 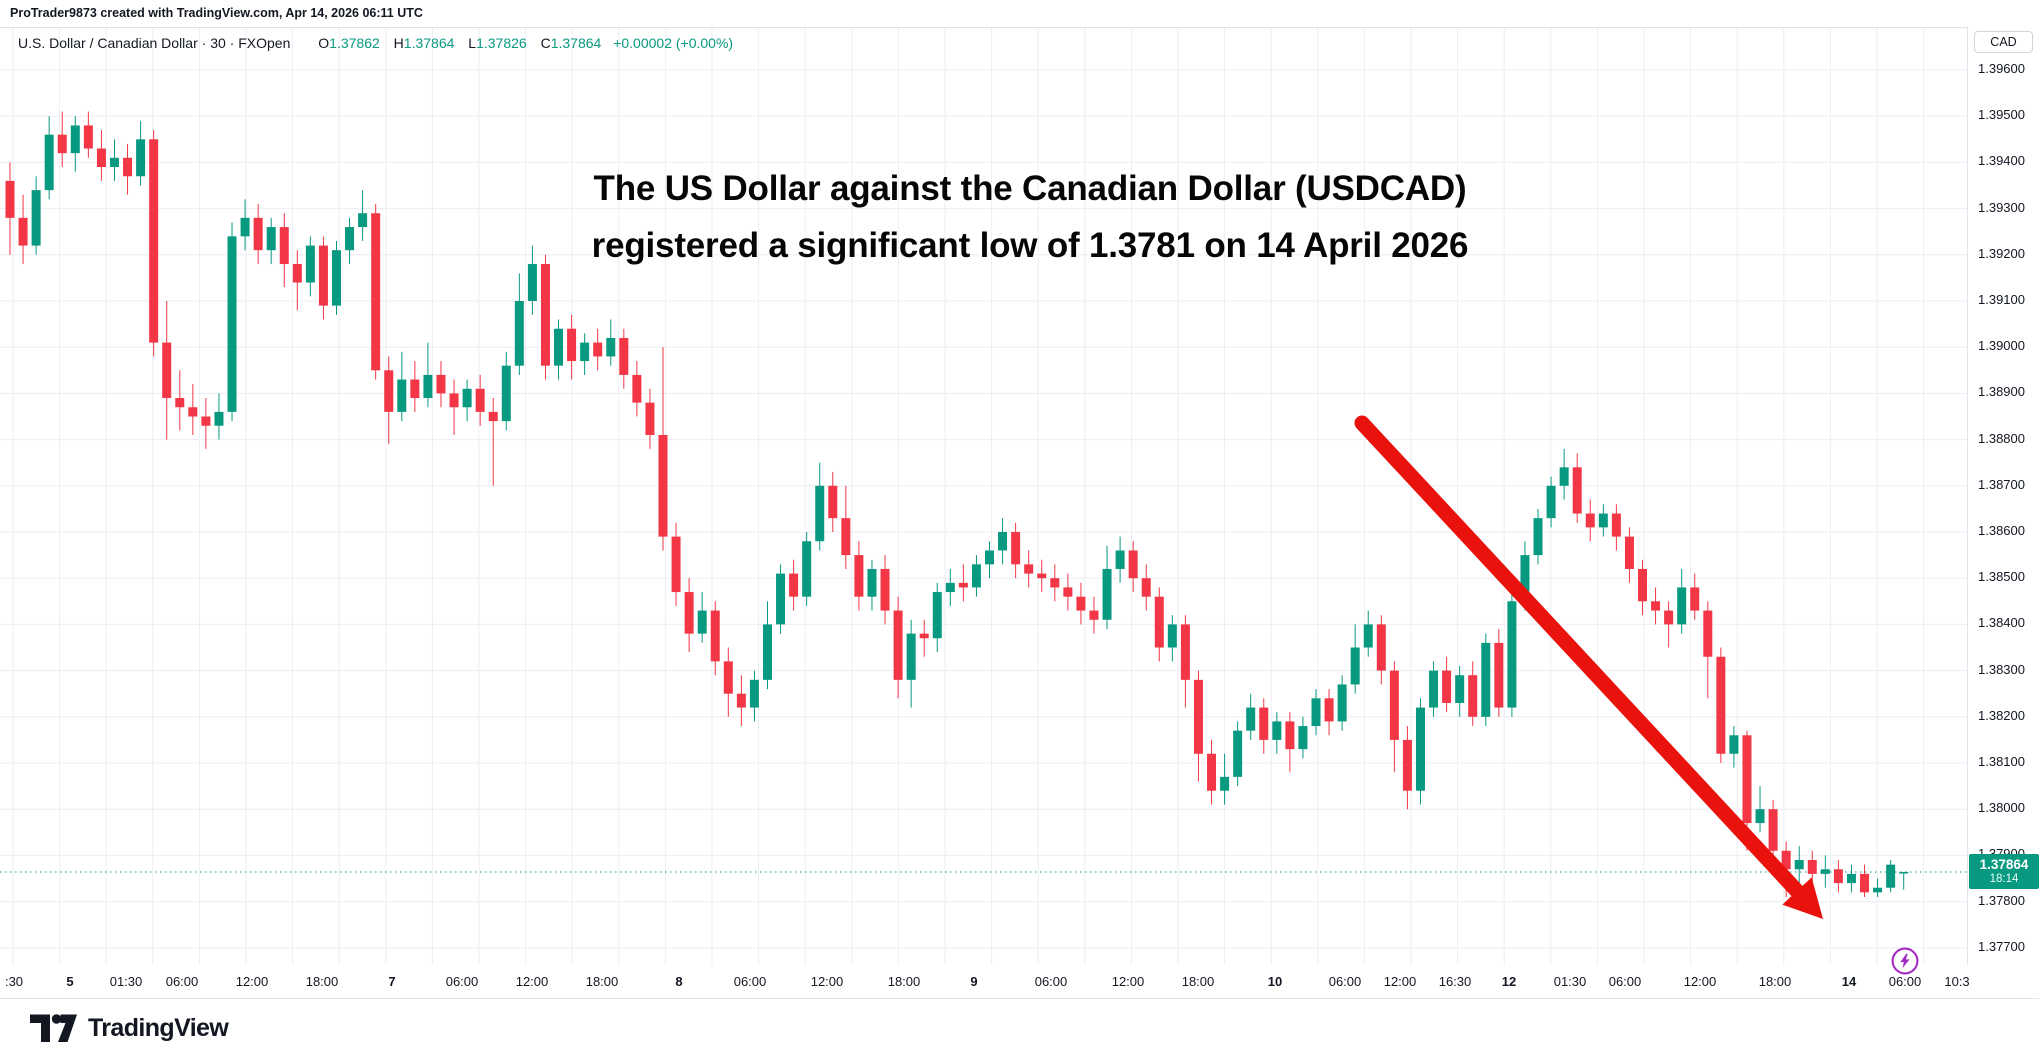 I want to click on price-tick-label: 1.39000, so click(x=2001, y=346).